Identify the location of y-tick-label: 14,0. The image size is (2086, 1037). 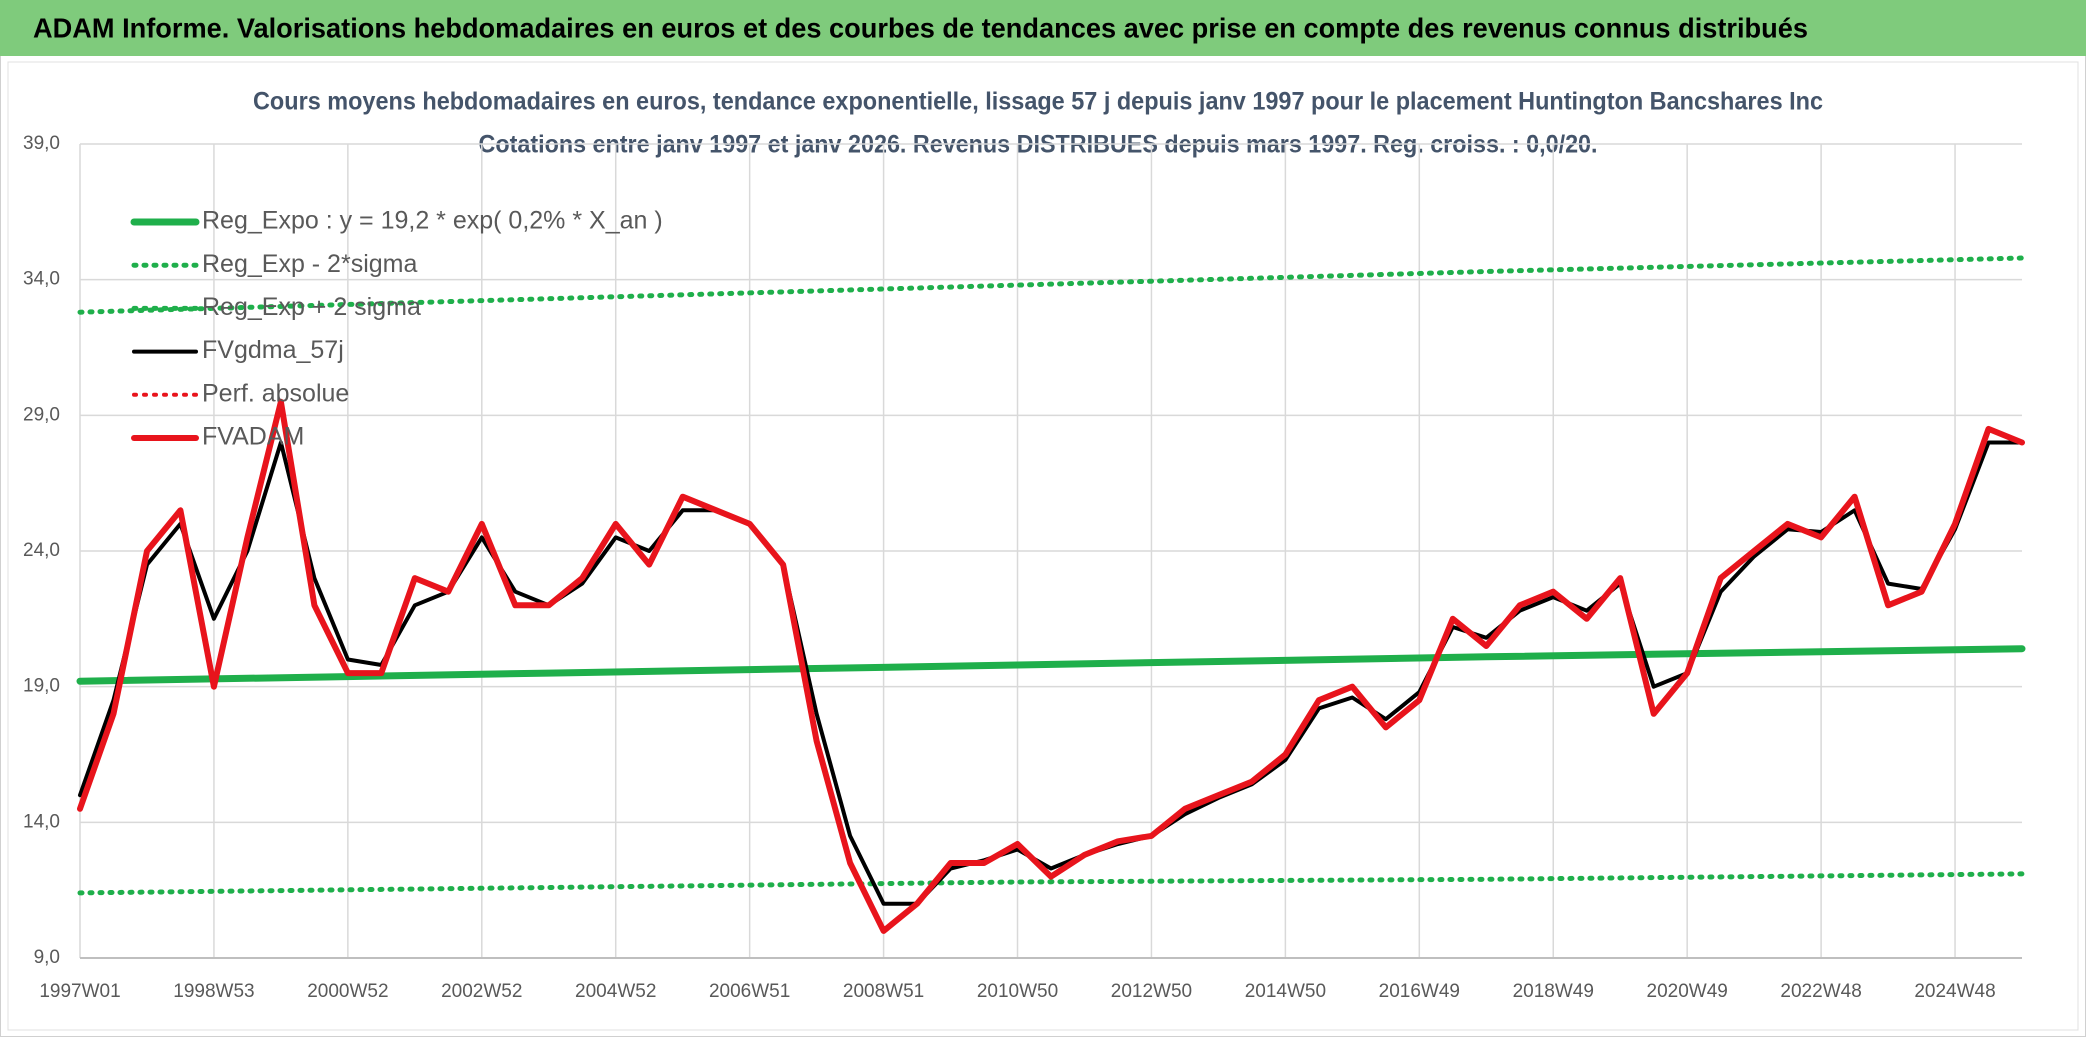
(41, 821).